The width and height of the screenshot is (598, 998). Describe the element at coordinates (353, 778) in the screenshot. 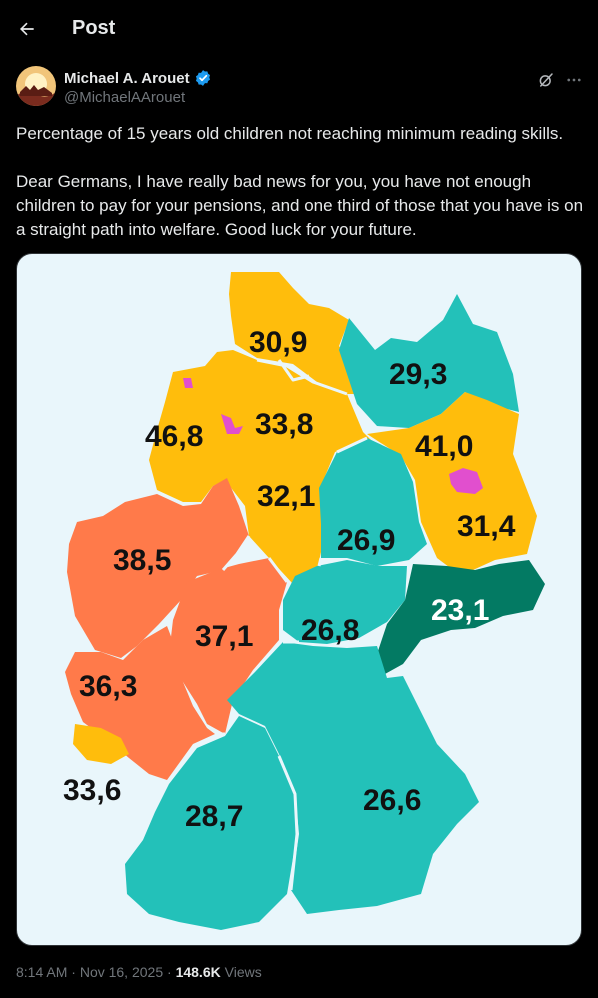

I see `region-bavaria` at that location.